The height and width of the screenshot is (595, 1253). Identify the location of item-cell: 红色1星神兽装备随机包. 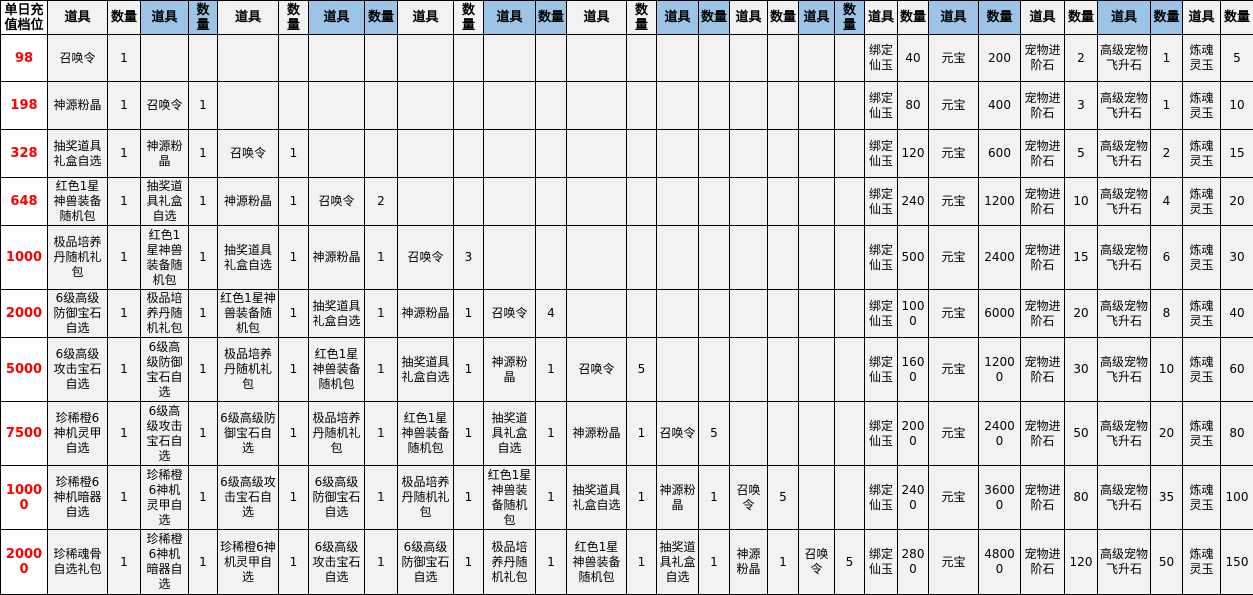
(165, 258).